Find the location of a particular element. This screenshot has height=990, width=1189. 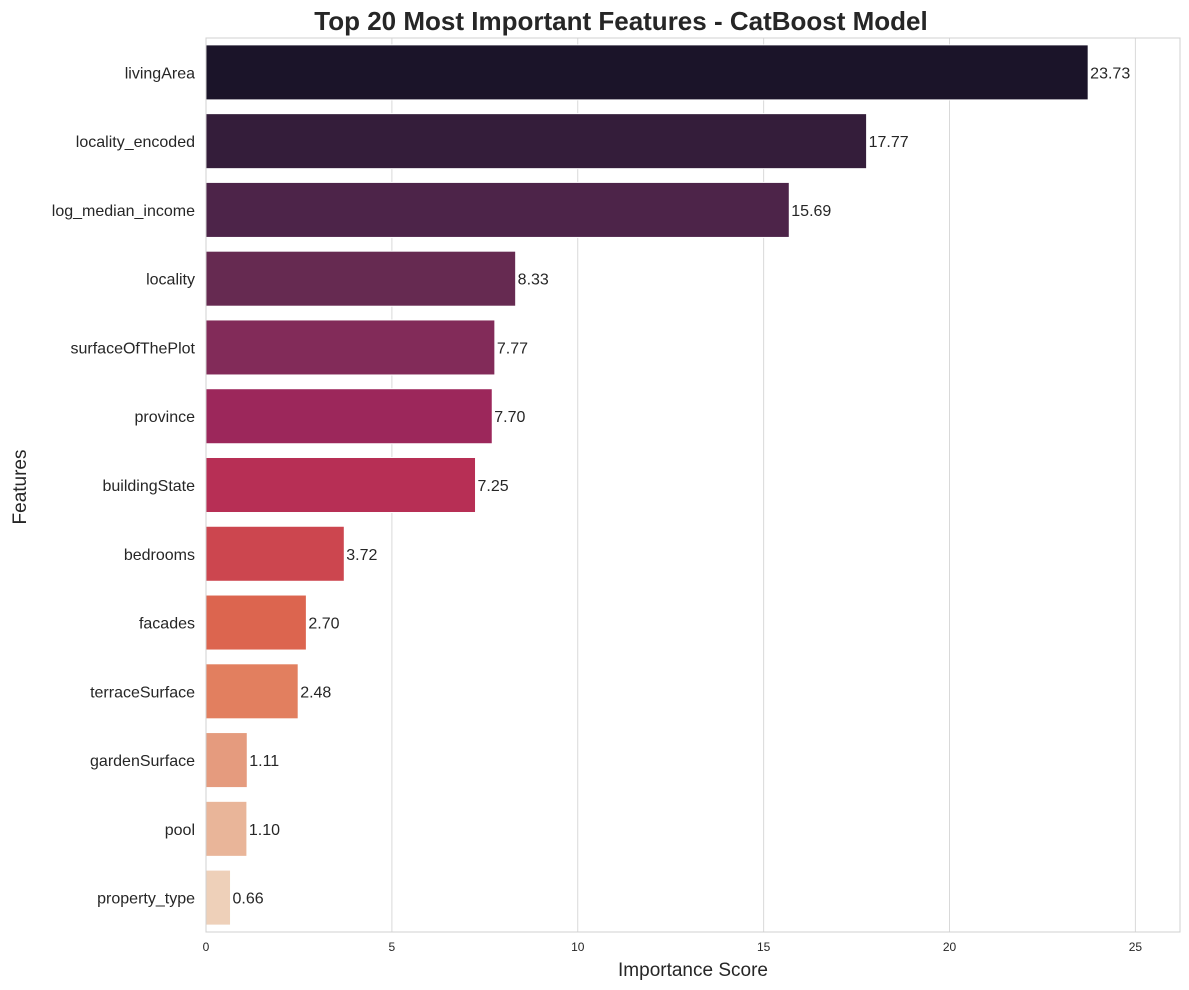

x-tick-label: 15 is located at coordinates (764, 947).